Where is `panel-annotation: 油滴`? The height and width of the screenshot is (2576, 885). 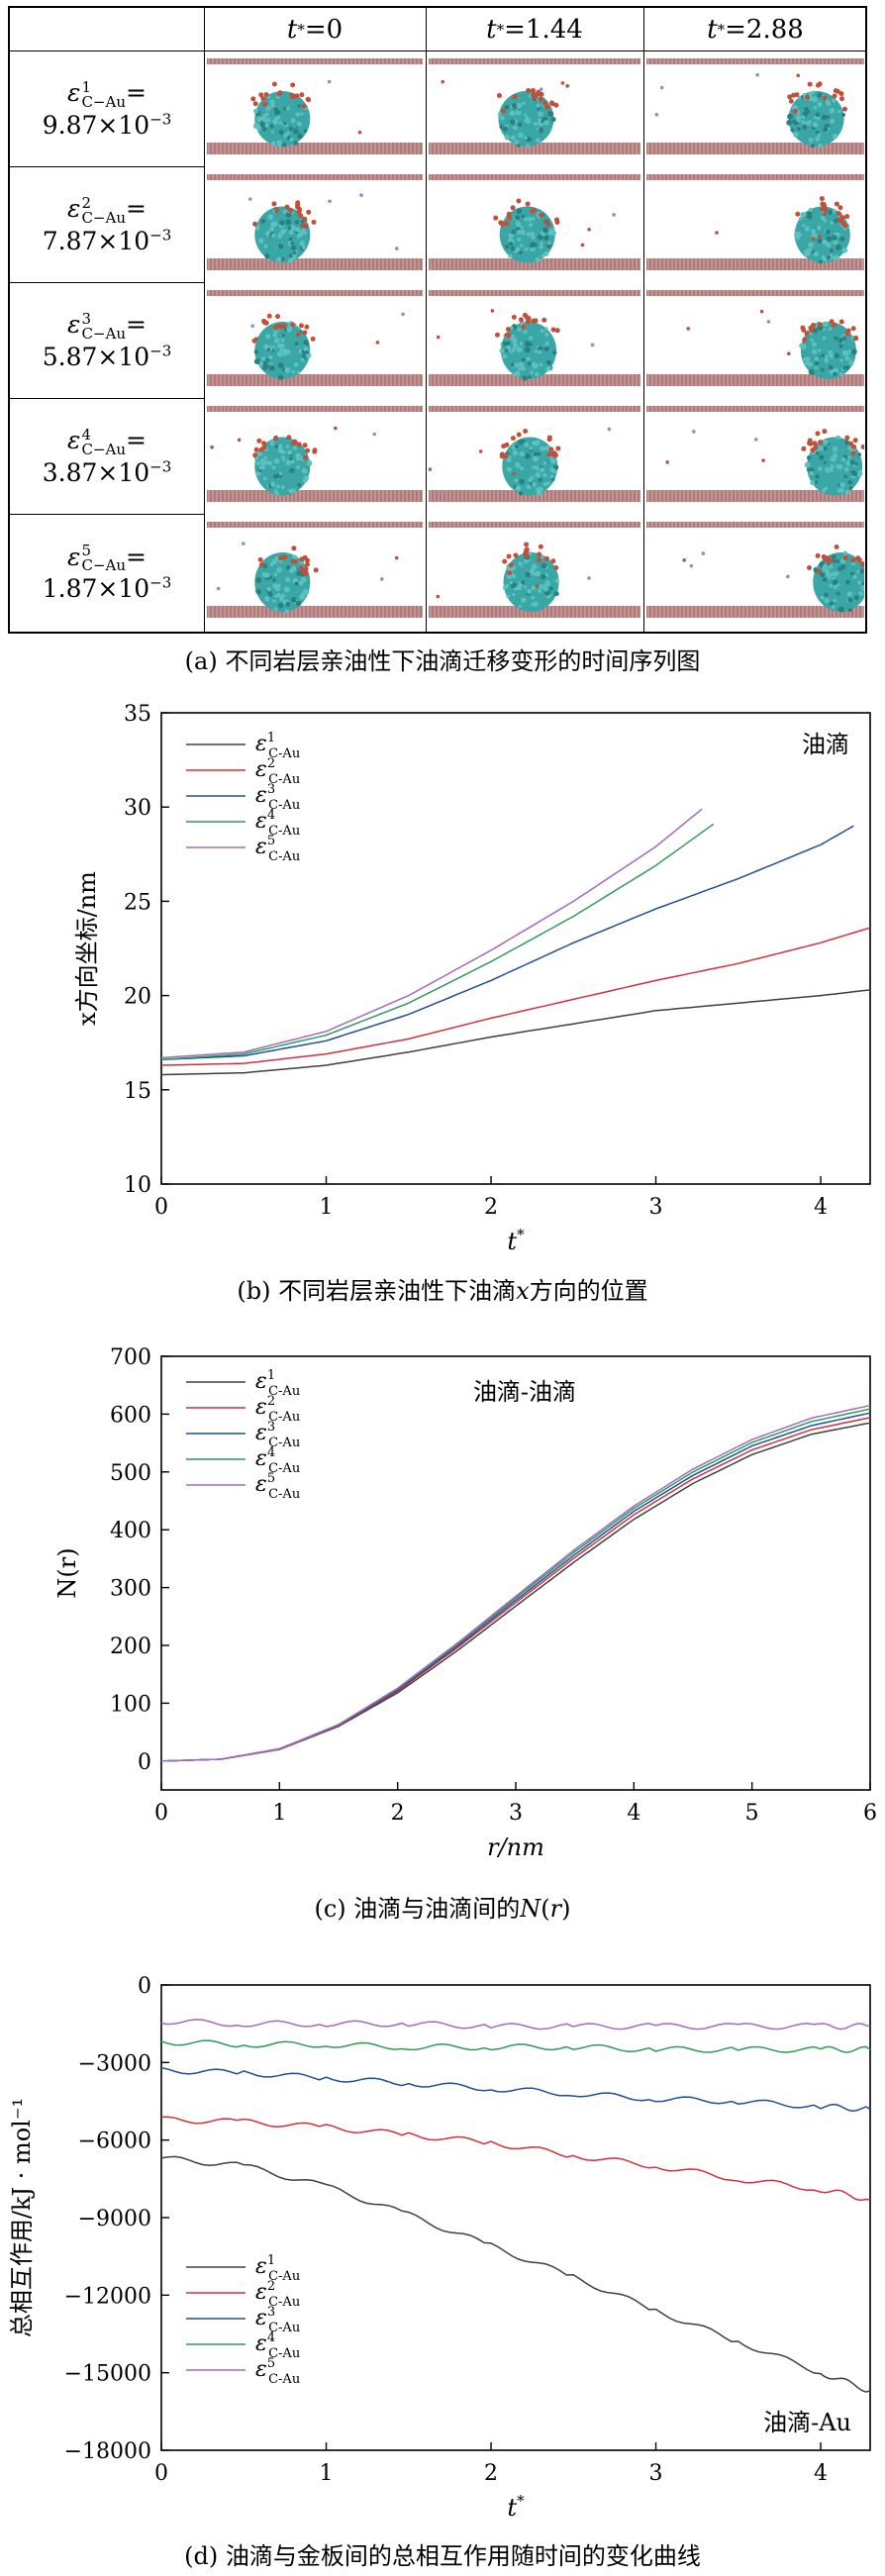 panel-annotation: 油滴 is located at coordinates (826, 745).